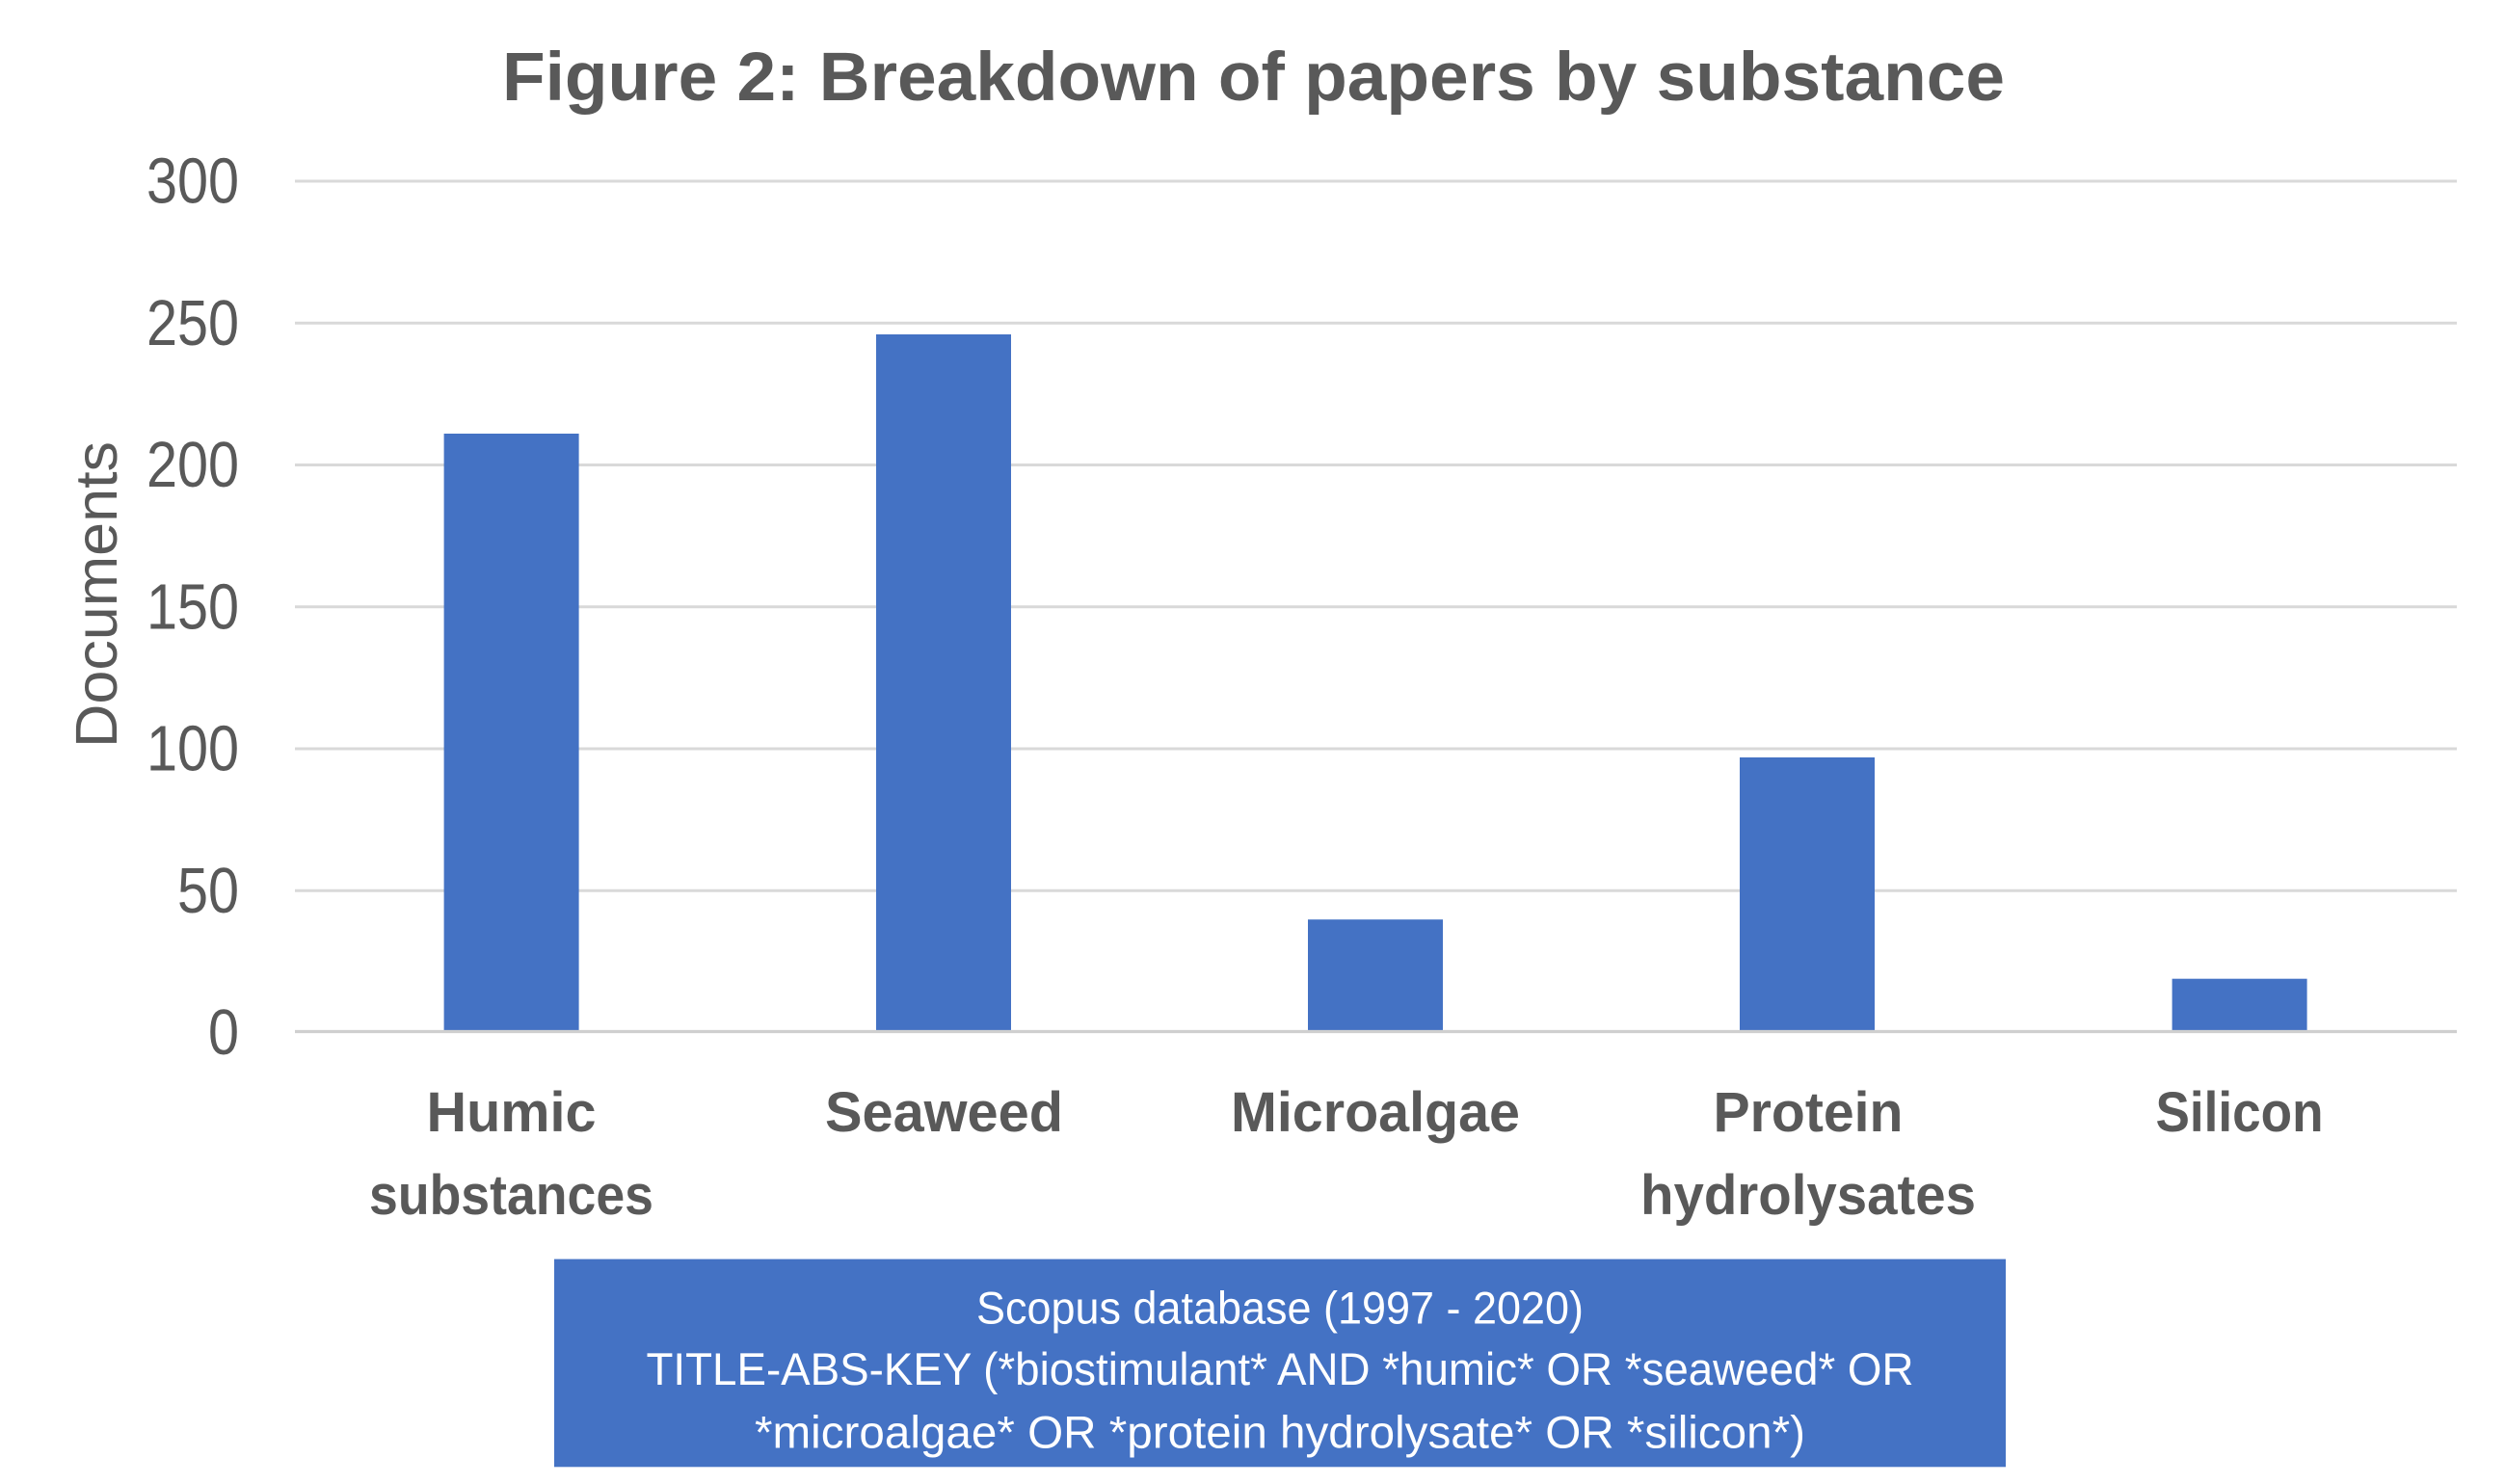  I want to click on svg-text: 0, so click(223, 1032).